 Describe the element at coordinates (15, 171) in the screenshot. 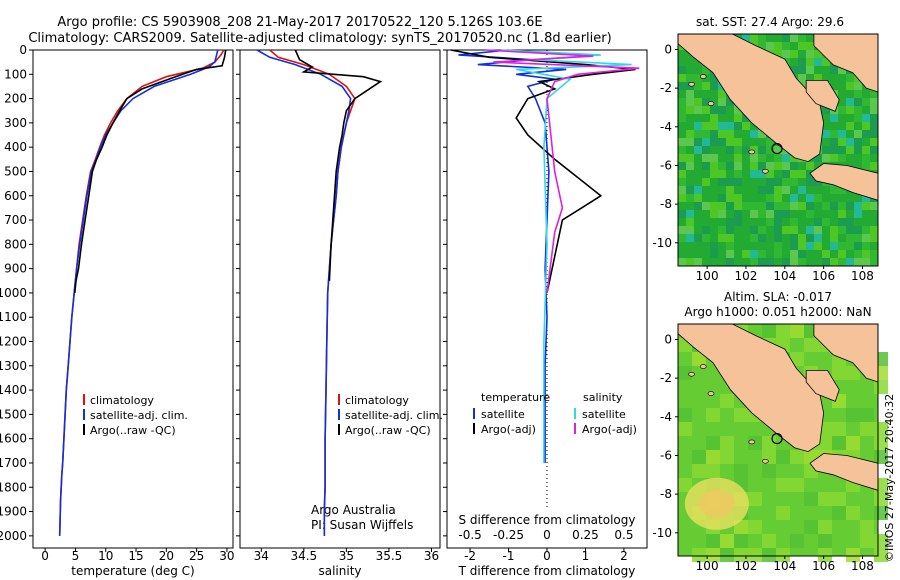

I see `depth-tick-label: 500` at that location.